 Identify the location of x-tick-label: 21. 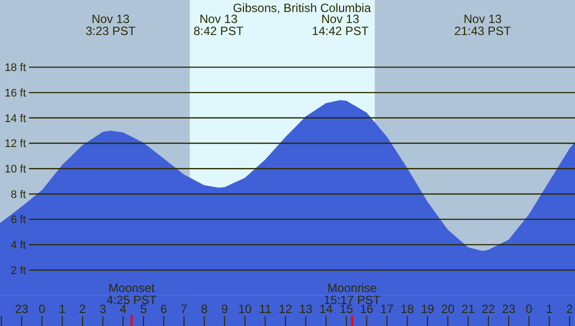
(468, 309).